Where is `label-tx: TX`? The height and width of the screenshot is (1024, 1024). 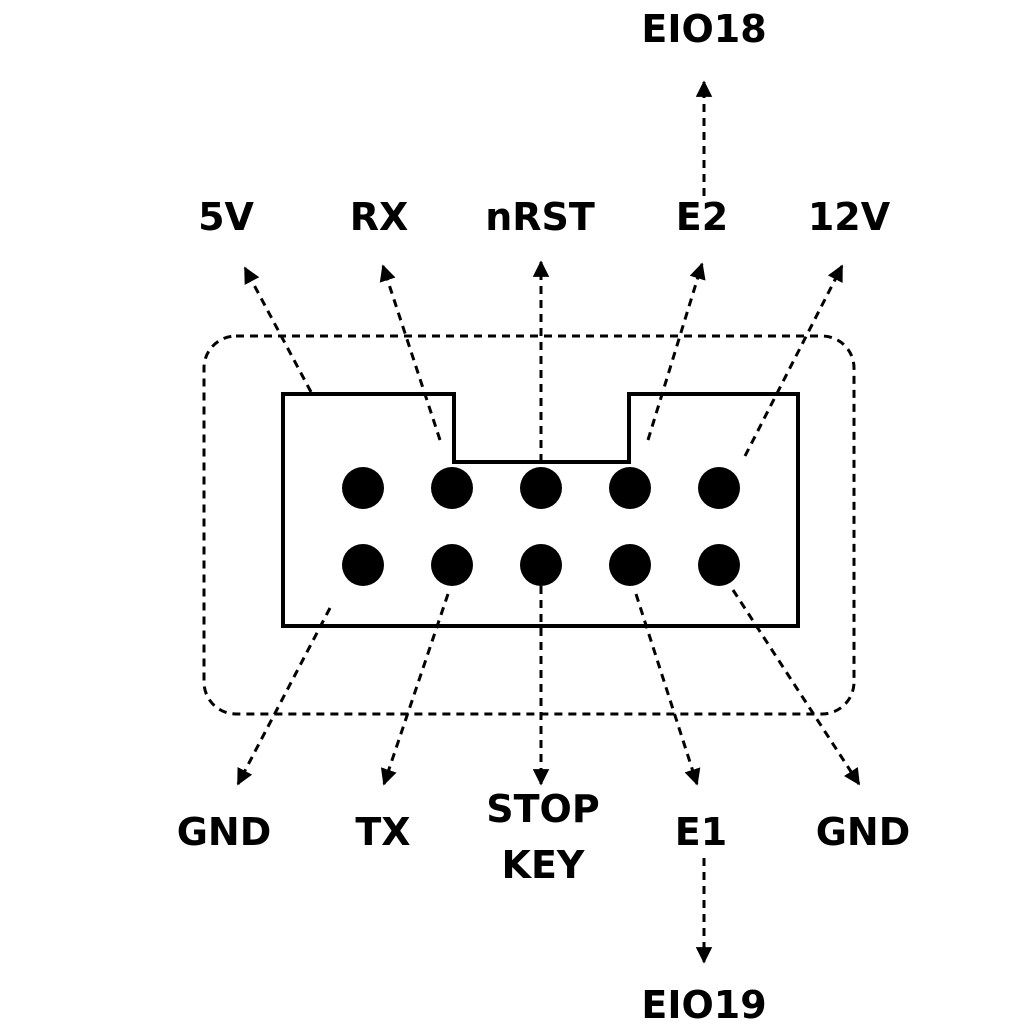 label-tx: TX is located at coordinates (382, 832).